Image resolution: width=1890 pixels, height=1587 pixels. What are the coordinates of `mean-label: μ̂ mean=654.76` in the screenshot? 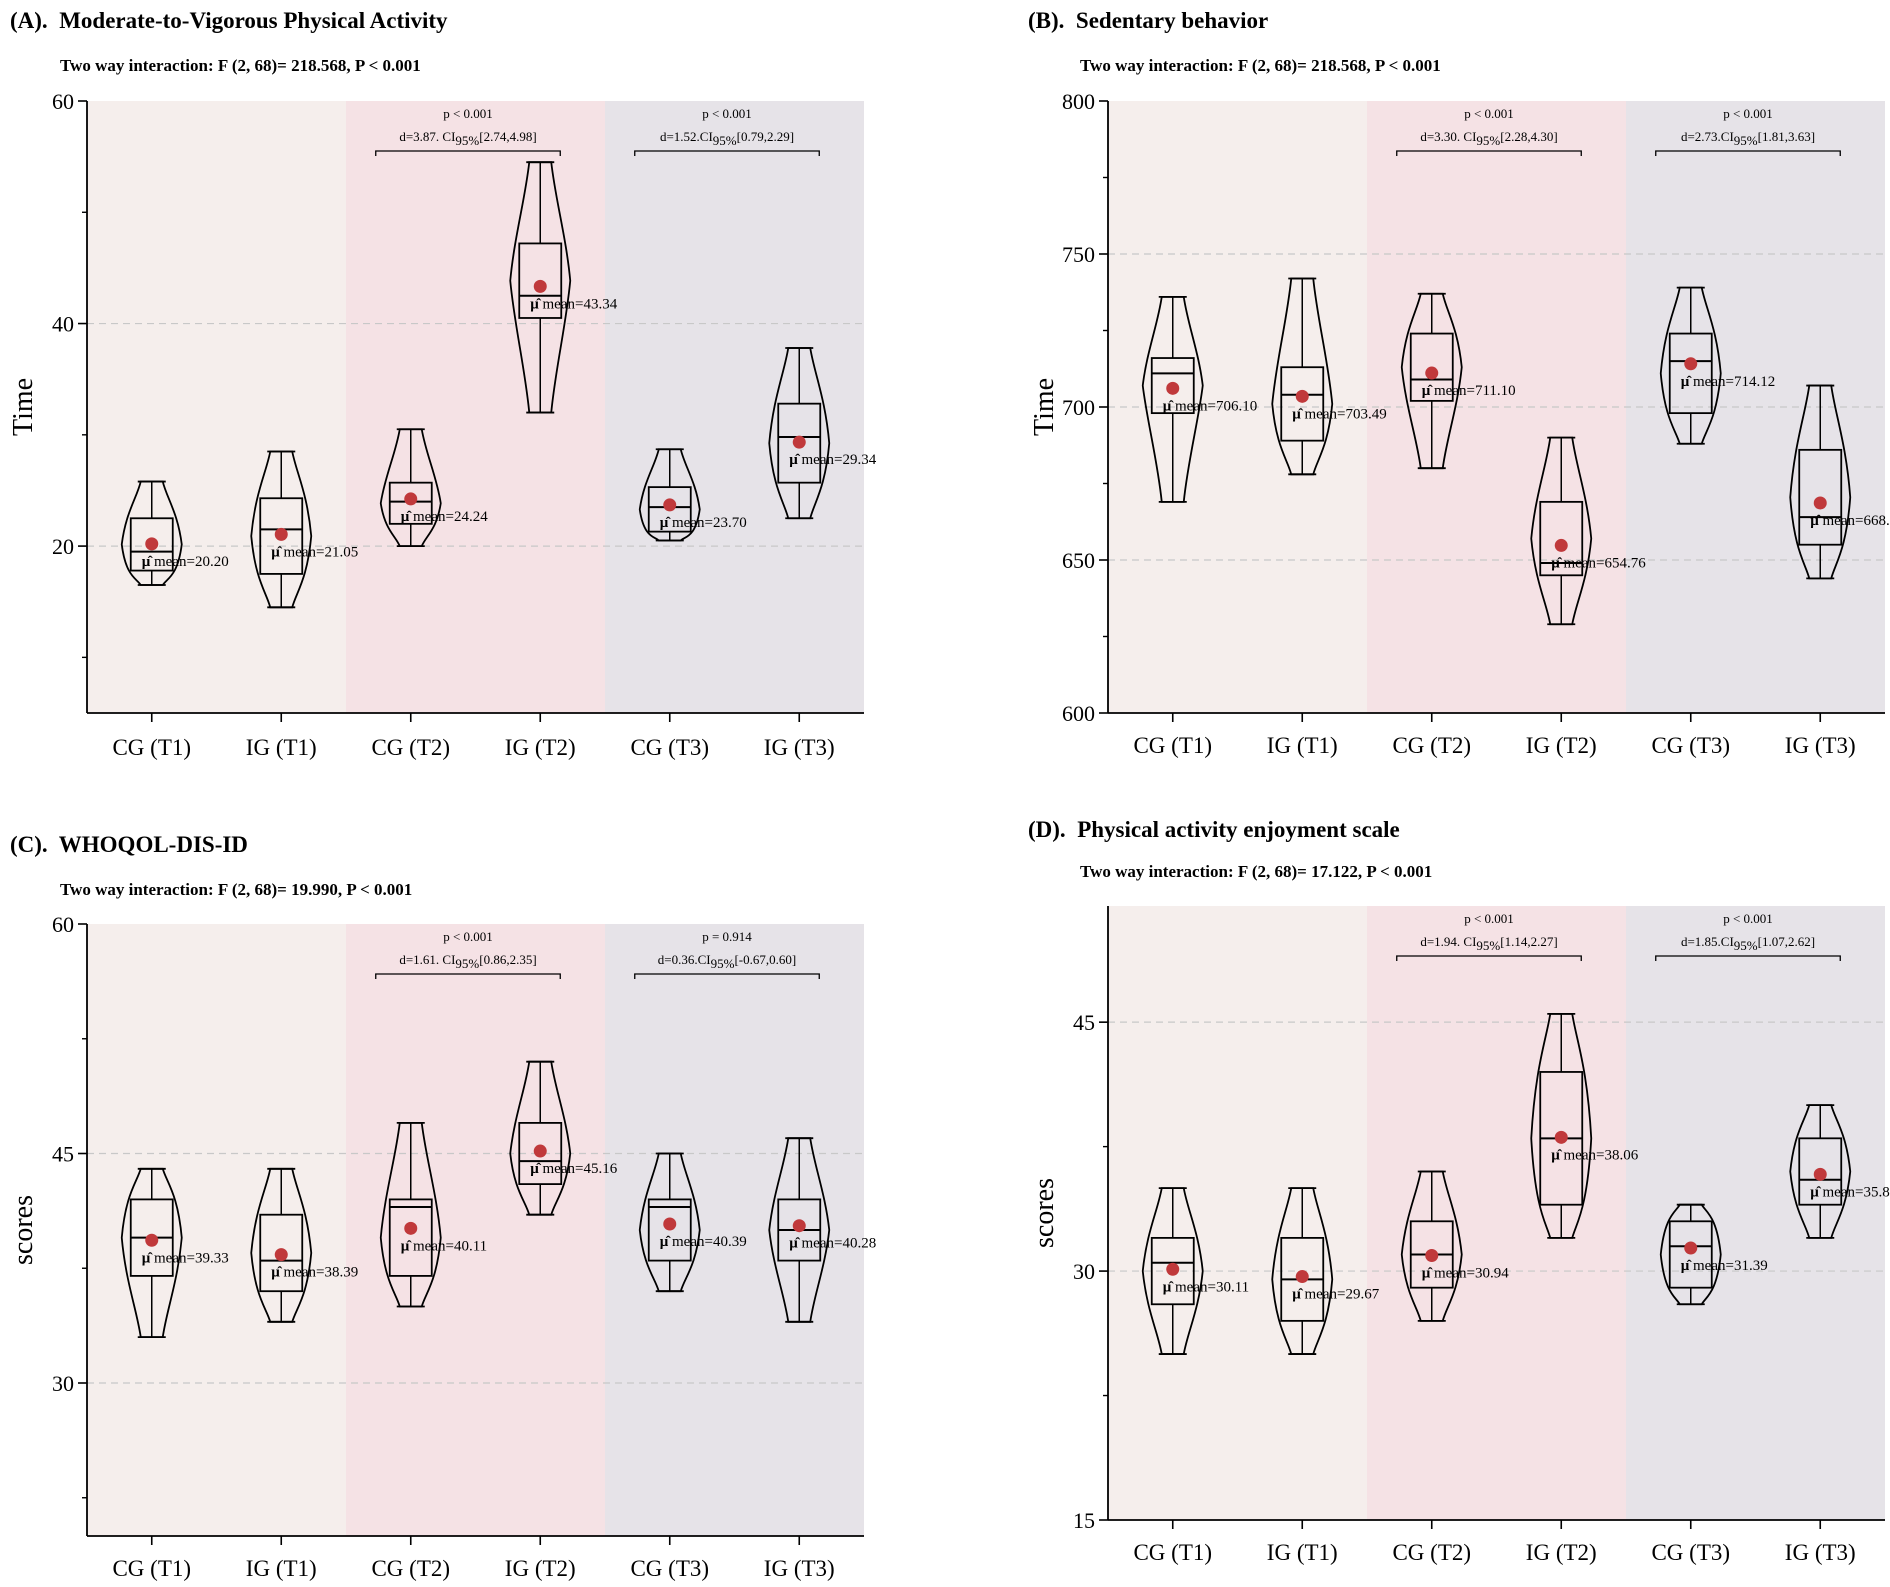 It's located at (1598, 563).